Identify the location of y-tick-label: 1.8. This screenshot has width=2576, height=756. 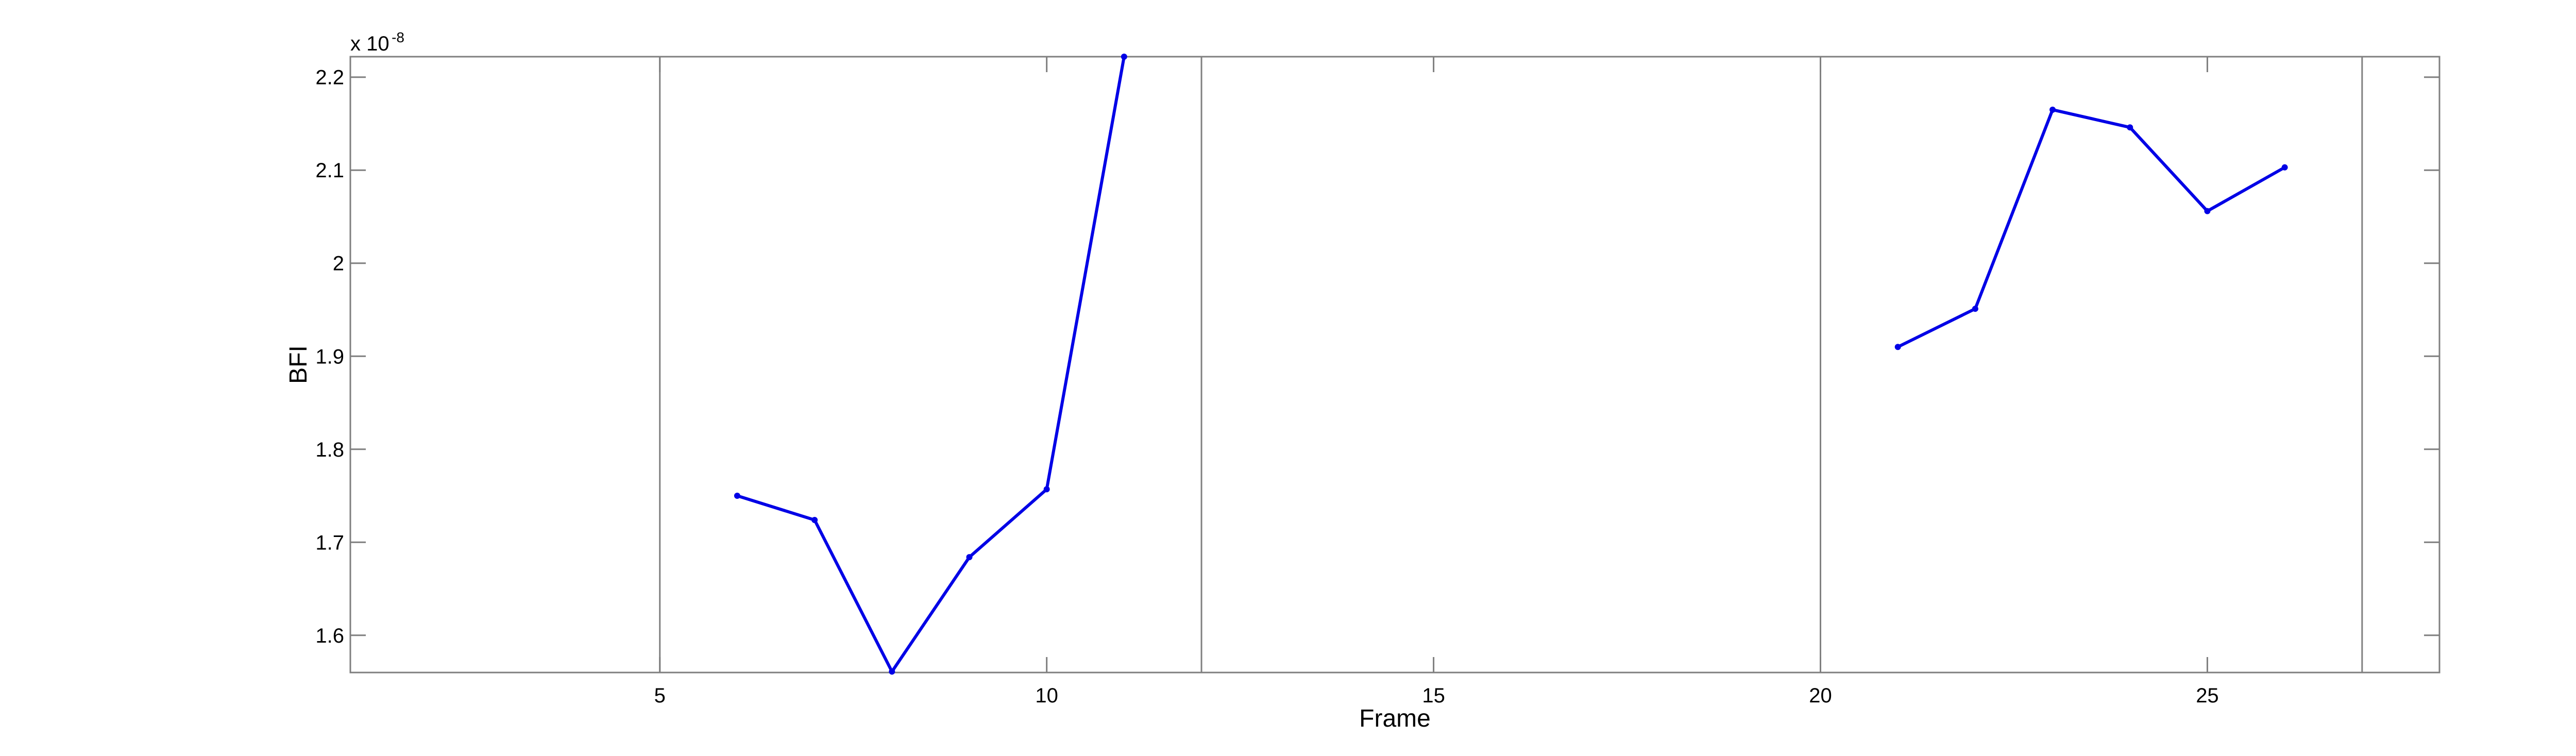
(329, 450).